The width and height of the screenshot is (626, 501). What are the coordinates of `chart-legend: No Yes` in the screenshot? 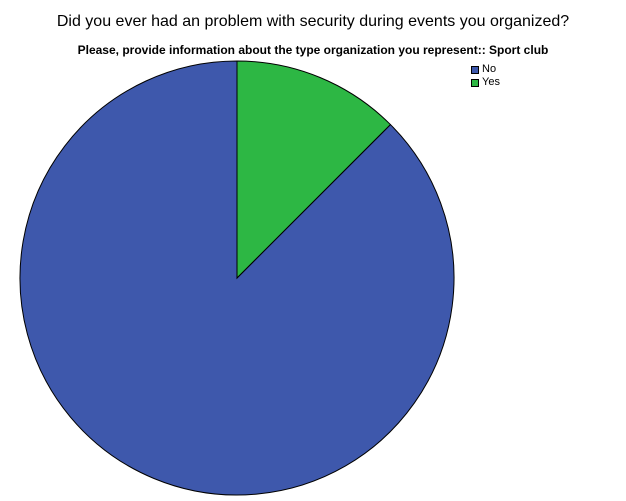 It's located at (485, 76).